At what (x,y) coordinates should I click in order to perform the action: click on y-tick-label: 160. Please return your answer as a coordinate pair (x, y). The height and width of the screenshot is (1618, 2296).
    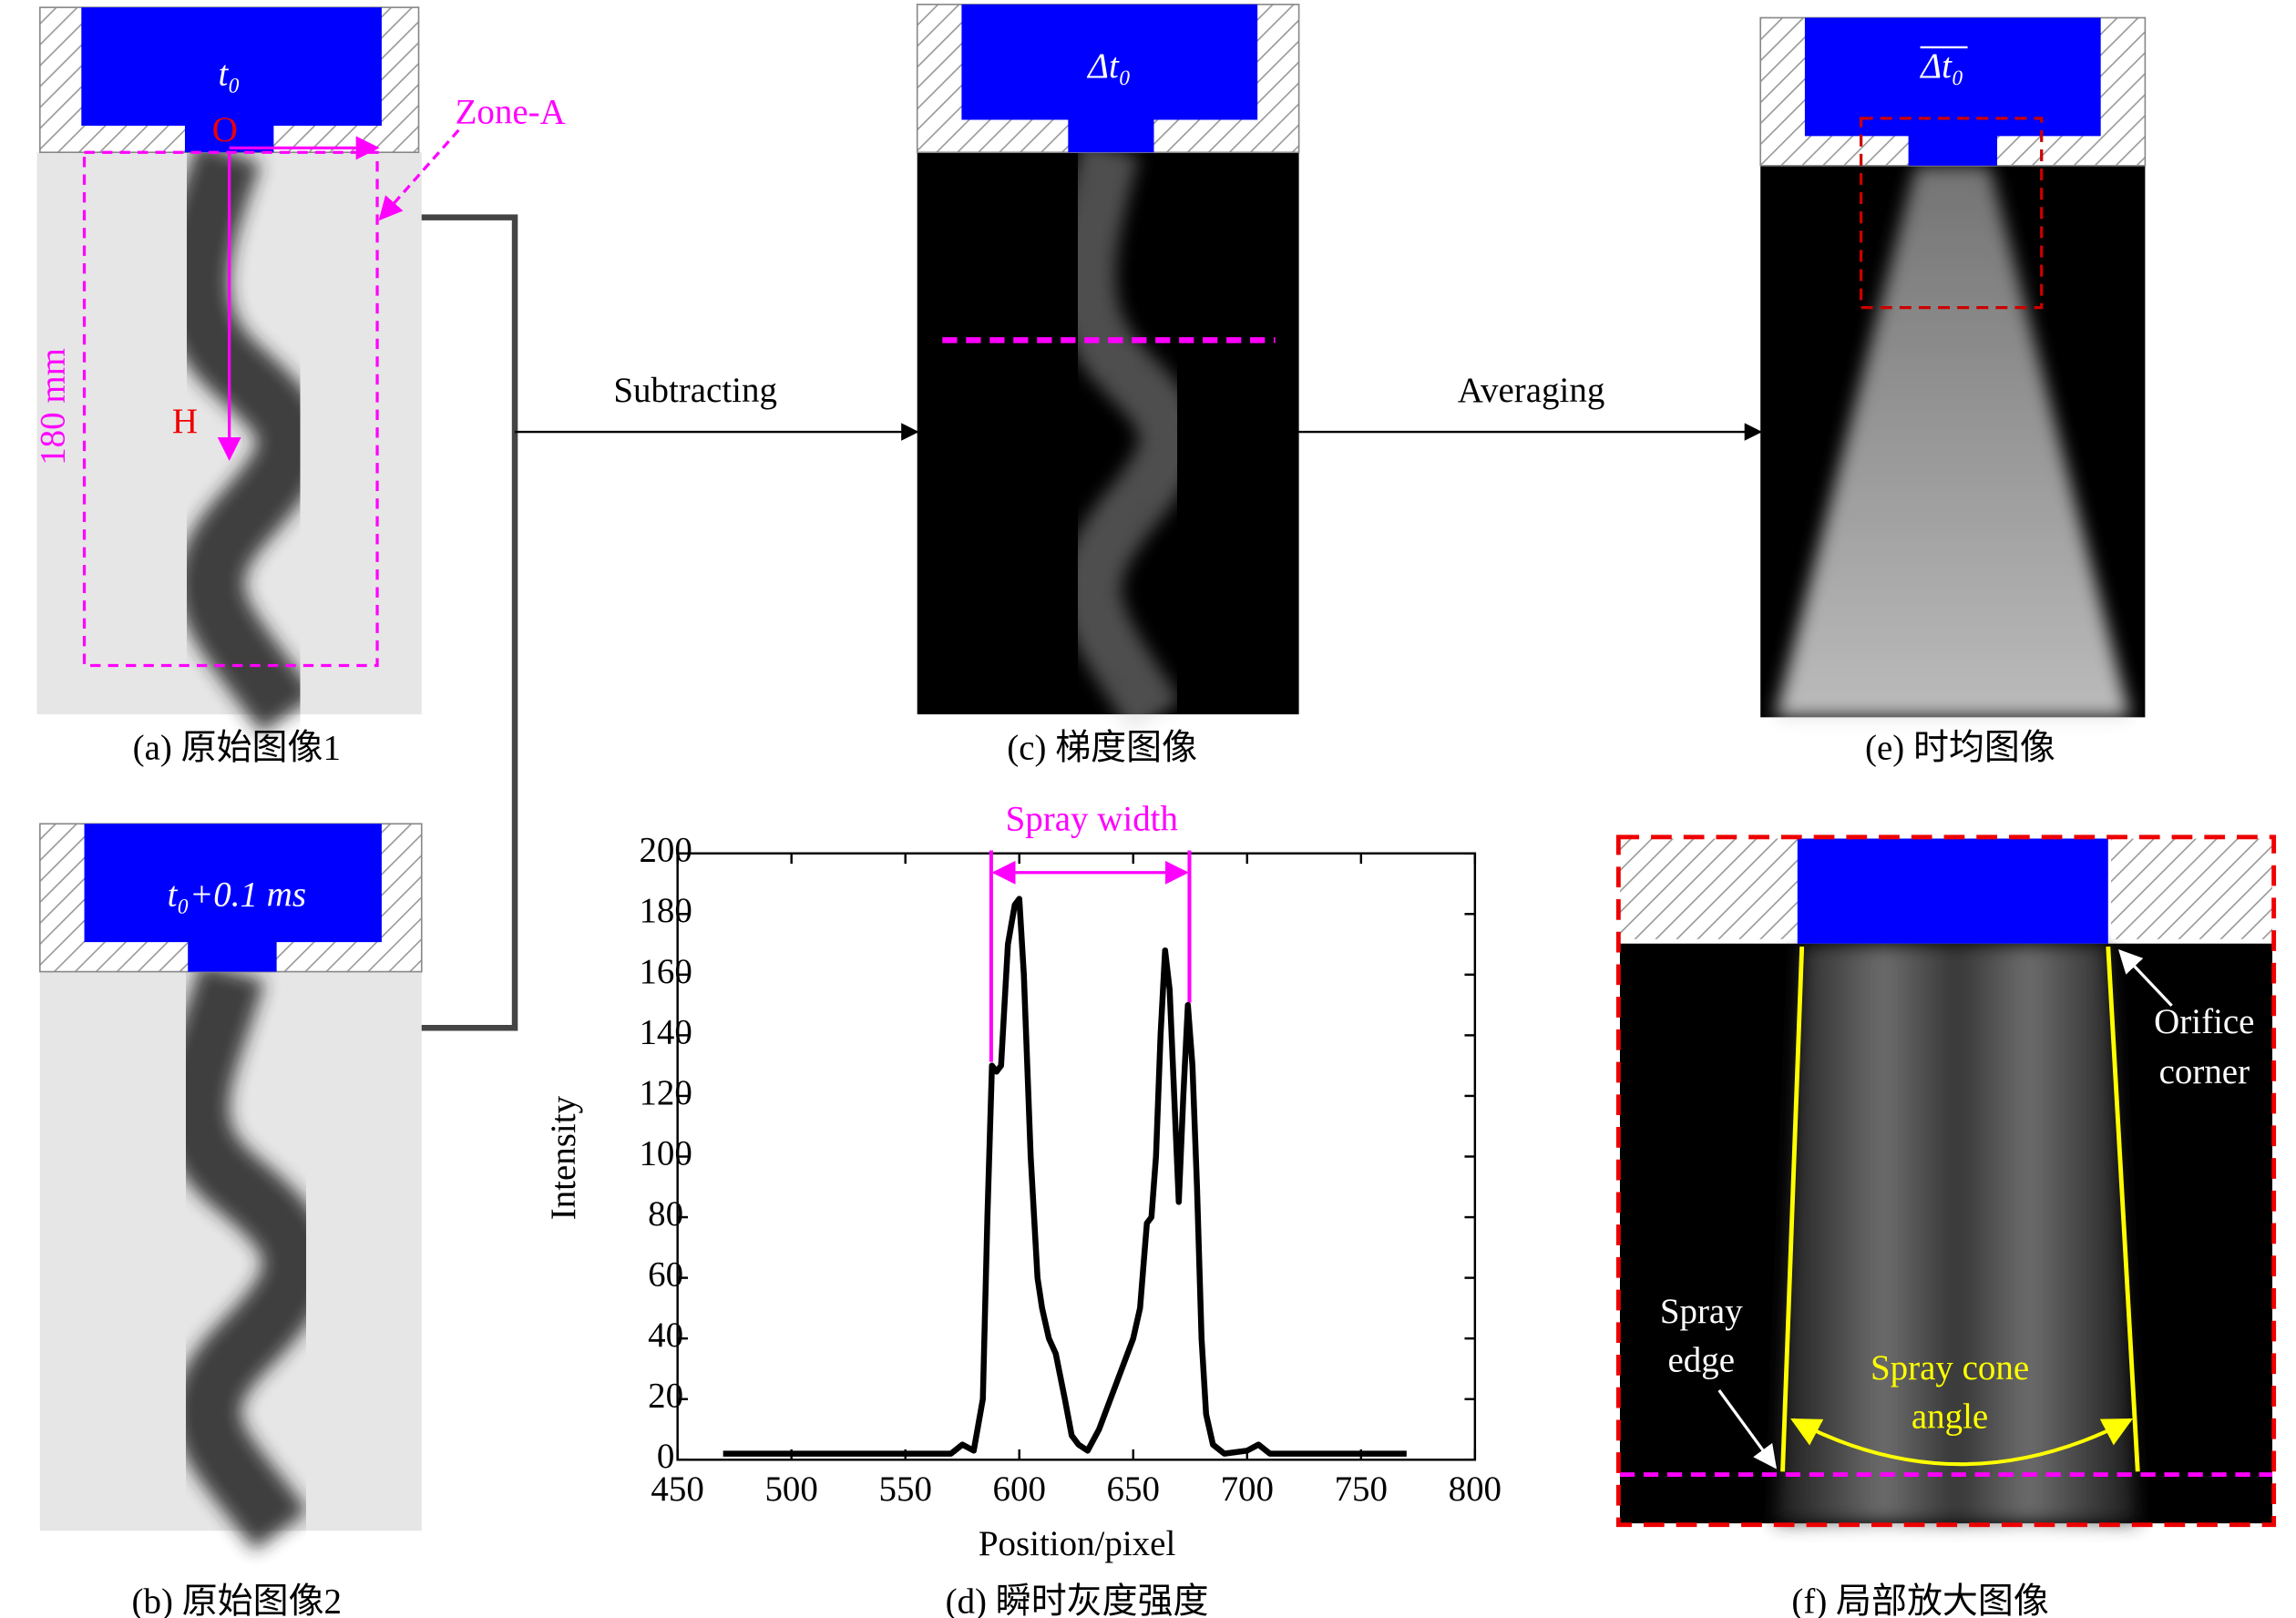
    Looking at the image, I should click on (665, 971).